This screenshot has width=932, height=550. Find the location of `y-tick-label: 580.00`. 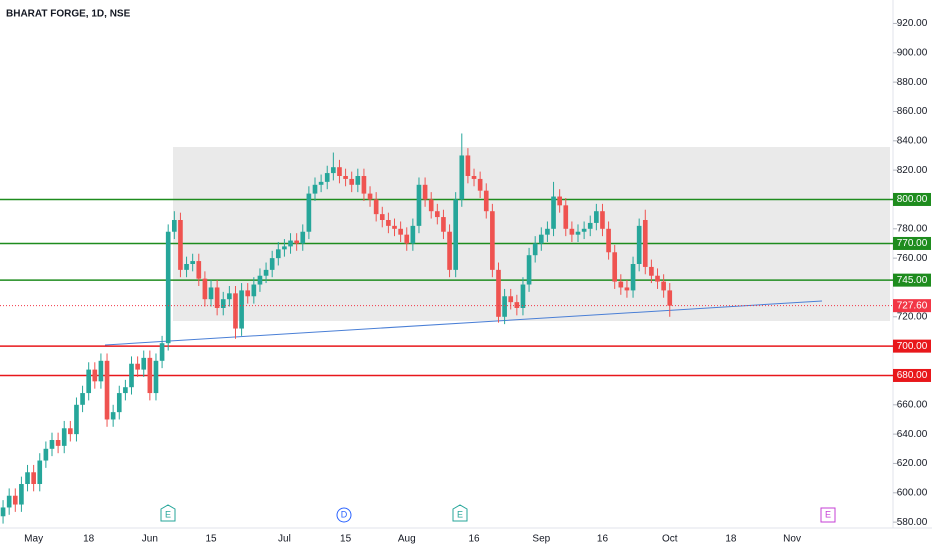

y-tick-label: 580.00 is located at coordinates (912, 522).